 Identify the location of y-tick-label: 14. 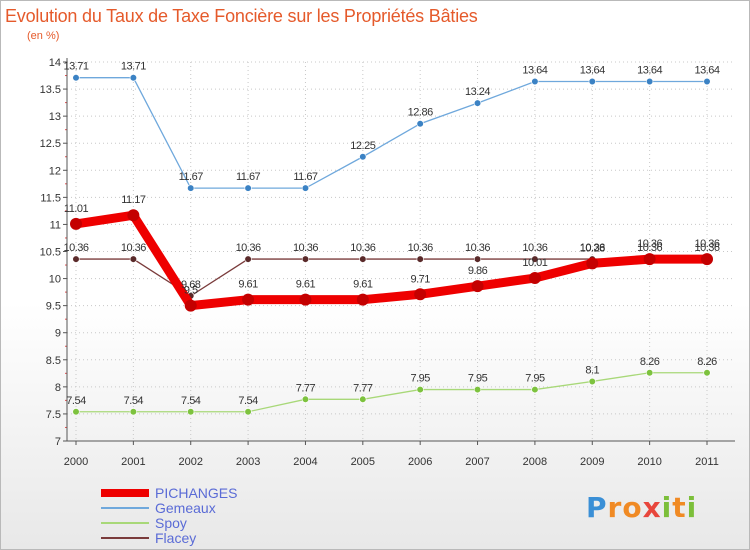
(55, 63).